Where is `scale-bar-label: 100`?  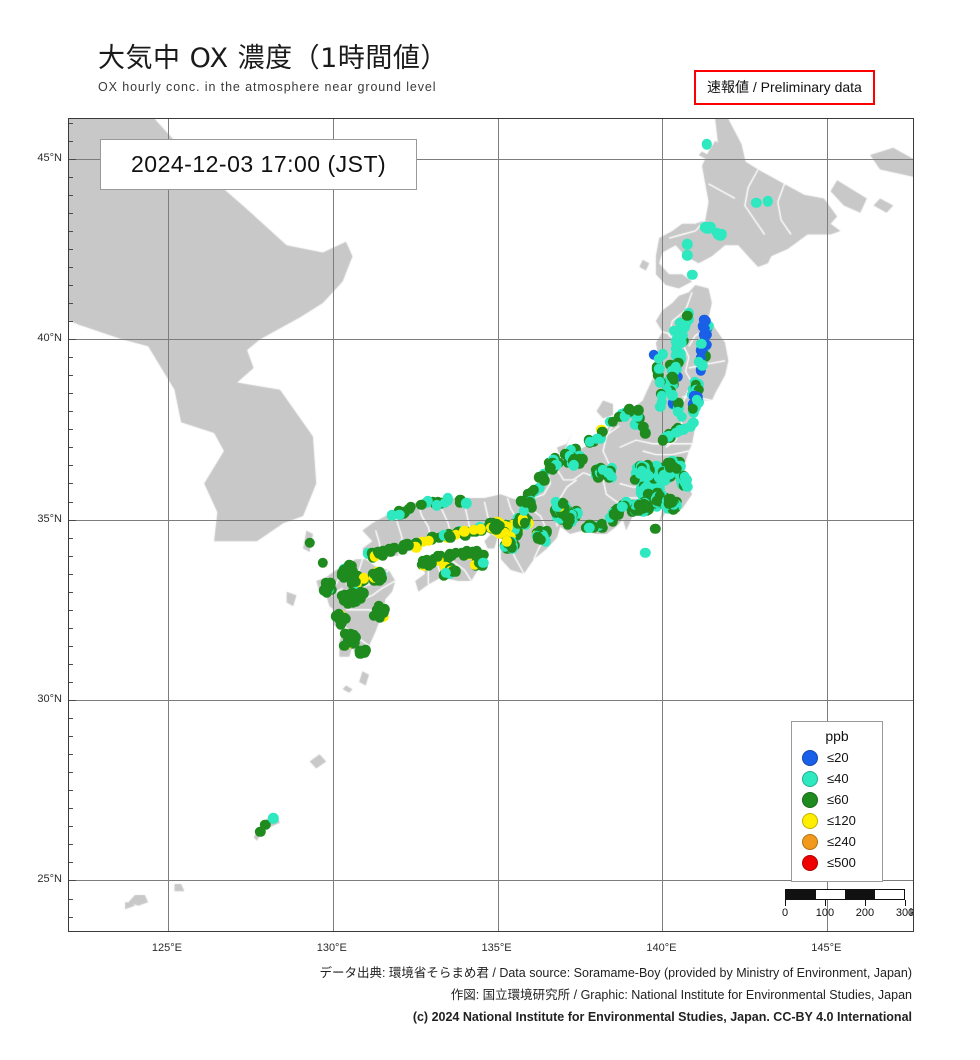
scale-bar-label: 100 is located at coordinates (825, 913).